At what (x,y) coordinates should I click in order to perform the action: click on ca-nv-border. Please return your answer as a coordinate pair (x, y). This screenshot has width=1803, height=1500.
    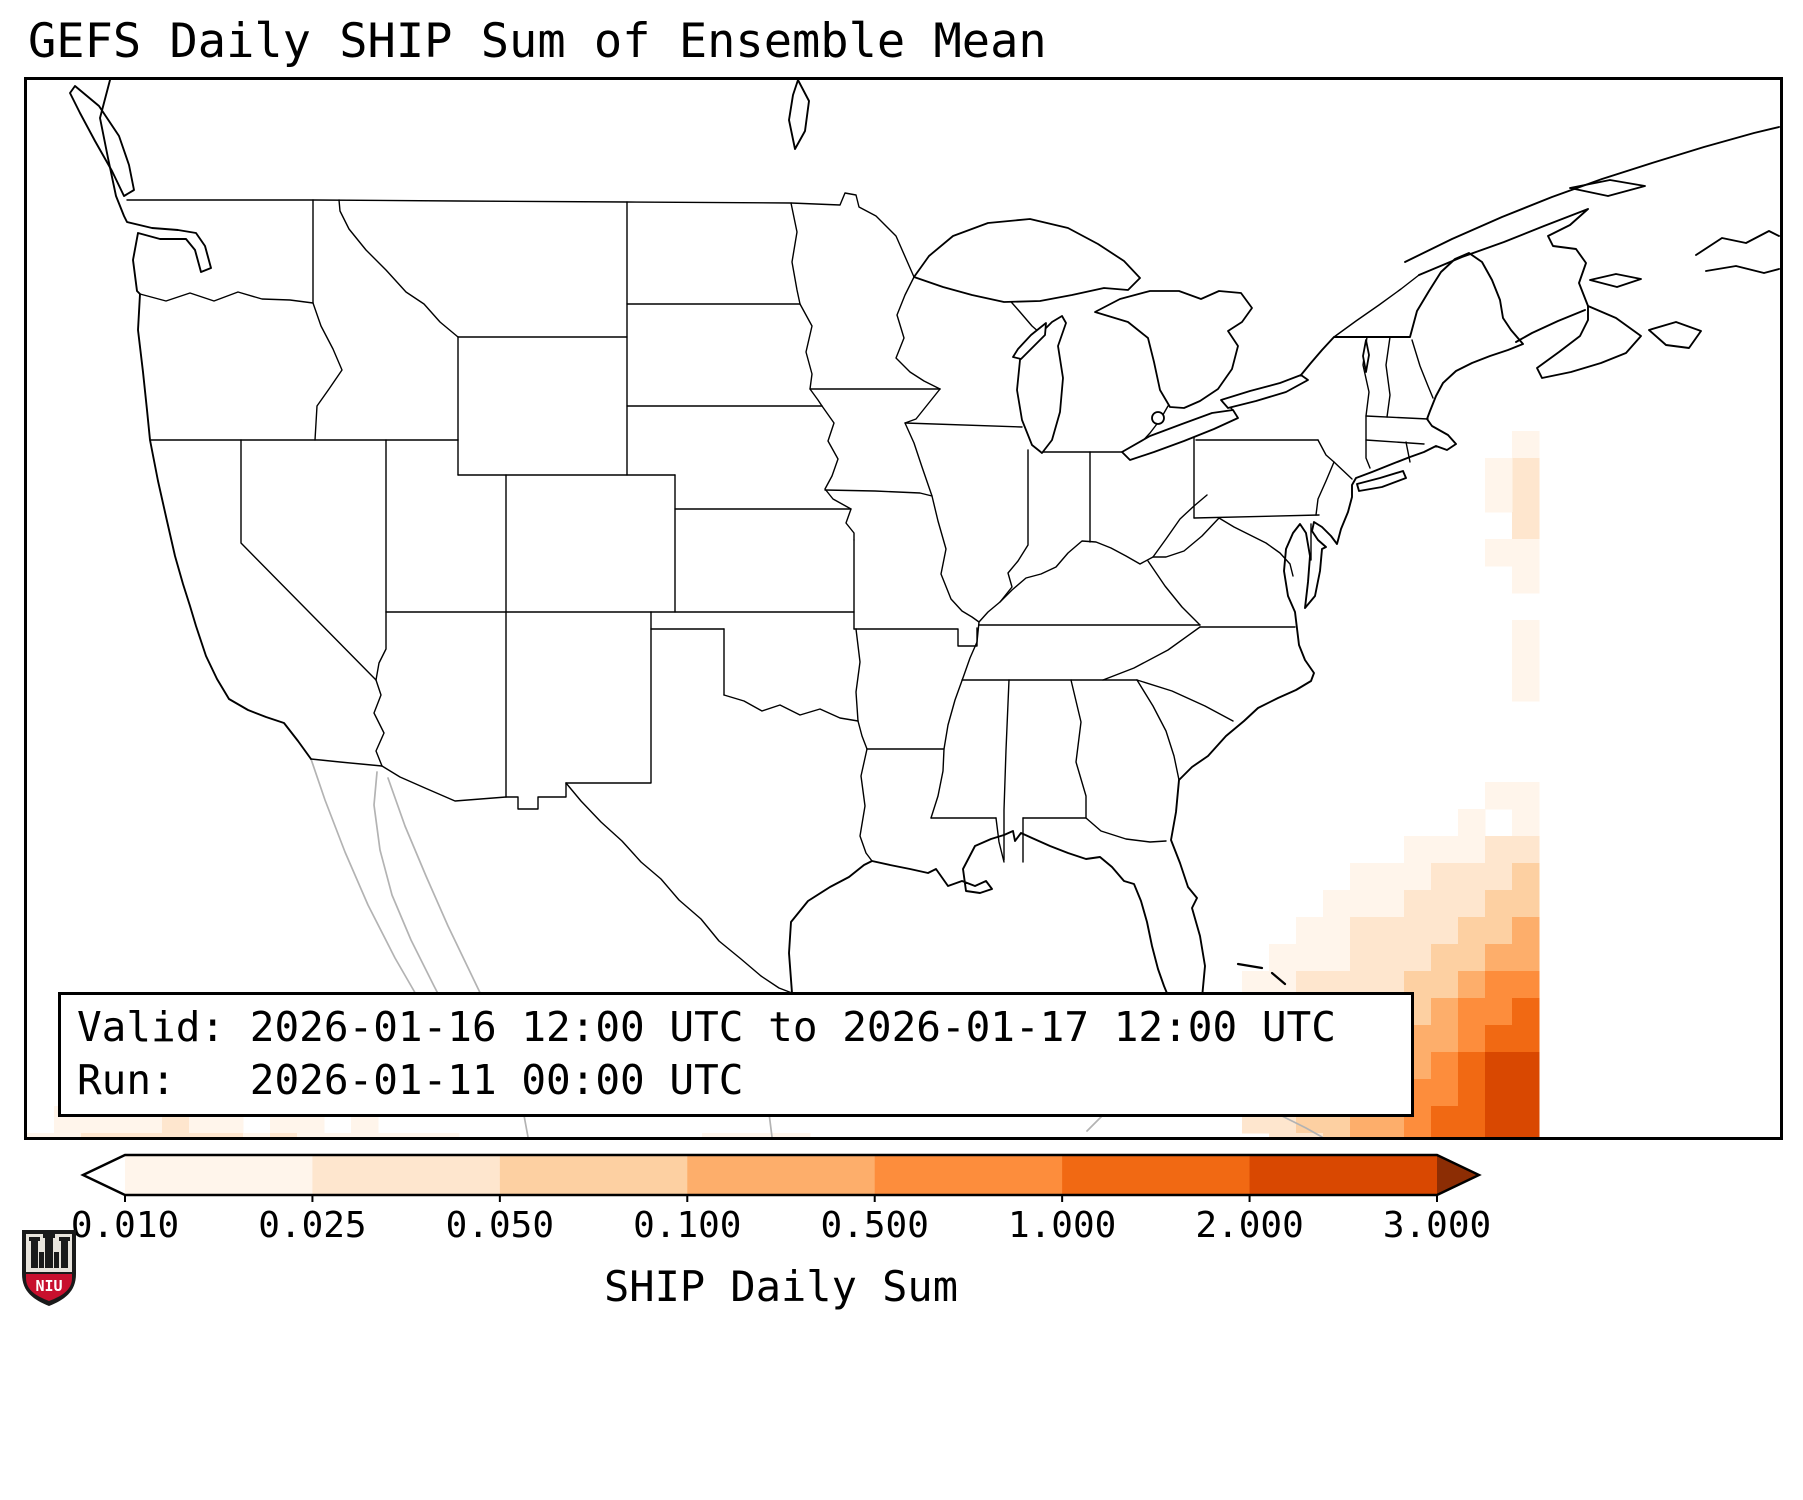
    Looking at the image, I should click on (308, 560).